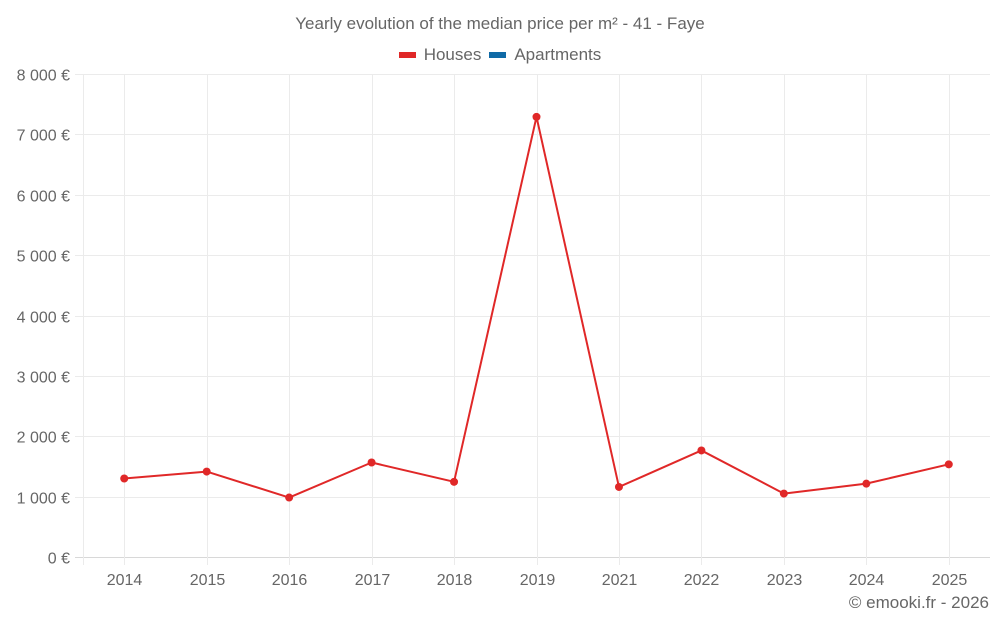  Describe the element at coordinates (125, 580) in the screenshot. I see `x-tick-label: 2014` at that location.